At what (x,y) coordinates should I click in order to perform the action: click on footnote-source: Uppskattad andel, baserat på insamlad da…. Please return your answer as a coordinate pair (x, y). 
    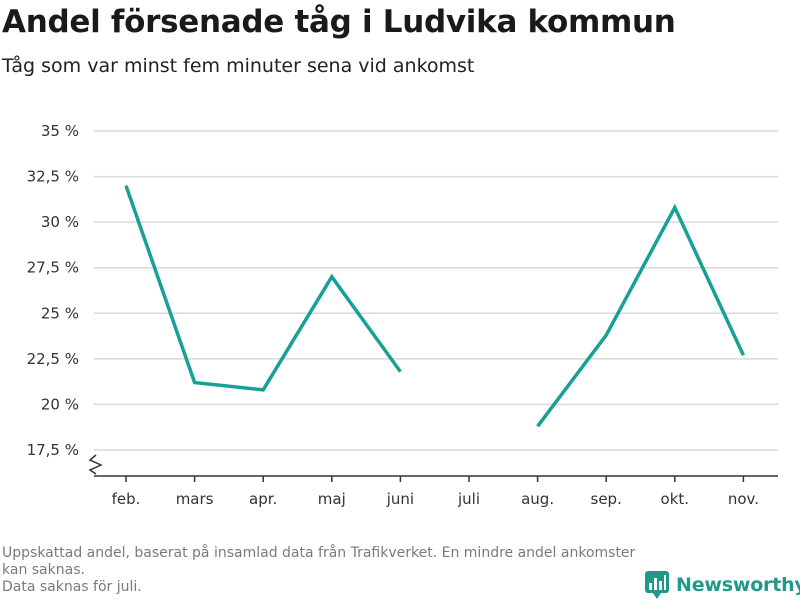
    Looking at the image, I should click on (319, 561).